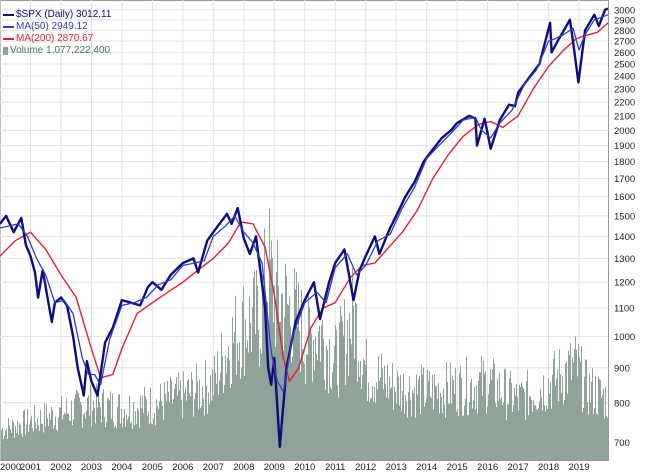 The height and width of the screenshot is (473, 650). Describe the element at coordinates (91, 467) in the screenshot. I see `x-tick-label: 2003` at that location.